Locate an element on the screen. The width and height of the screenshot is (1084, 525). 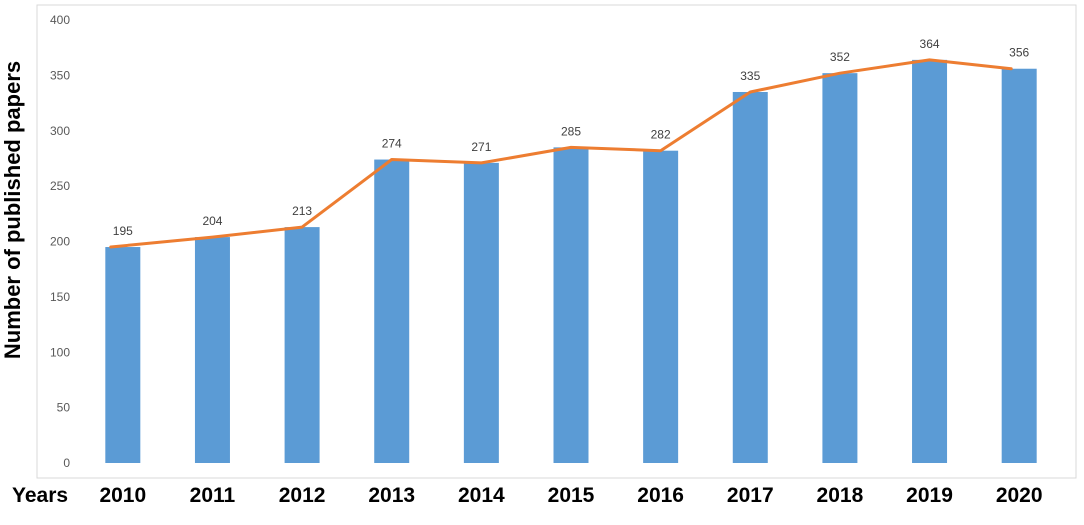
x-tick-label: 2020 is located at coordinates (1019, 495).